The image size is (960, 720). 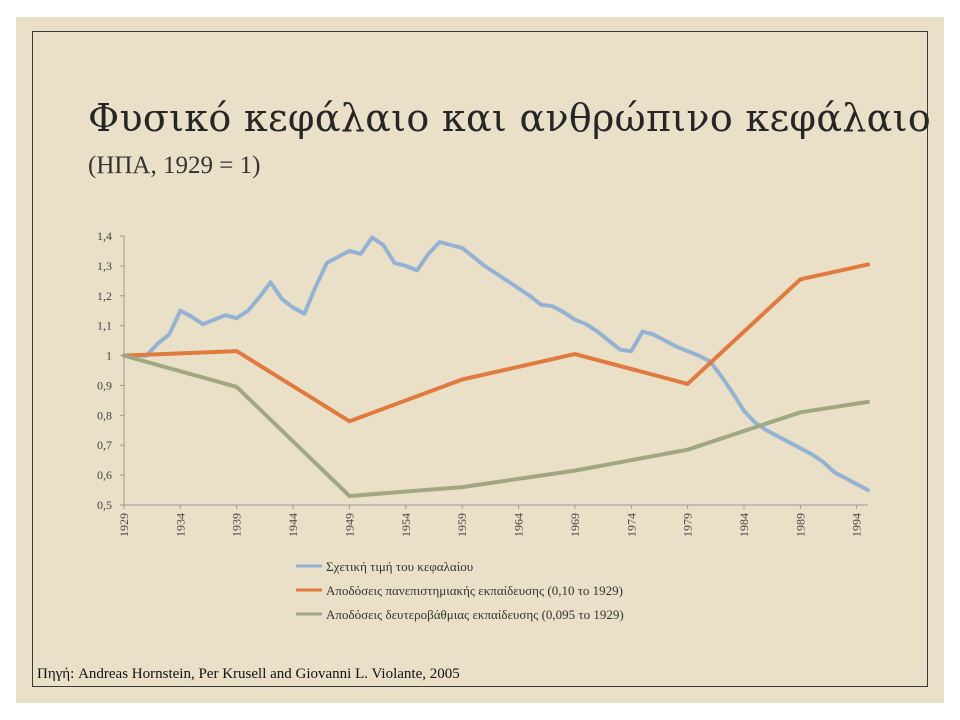 I want to click on x-tick-label: 1969, so click(x=575, y=525).